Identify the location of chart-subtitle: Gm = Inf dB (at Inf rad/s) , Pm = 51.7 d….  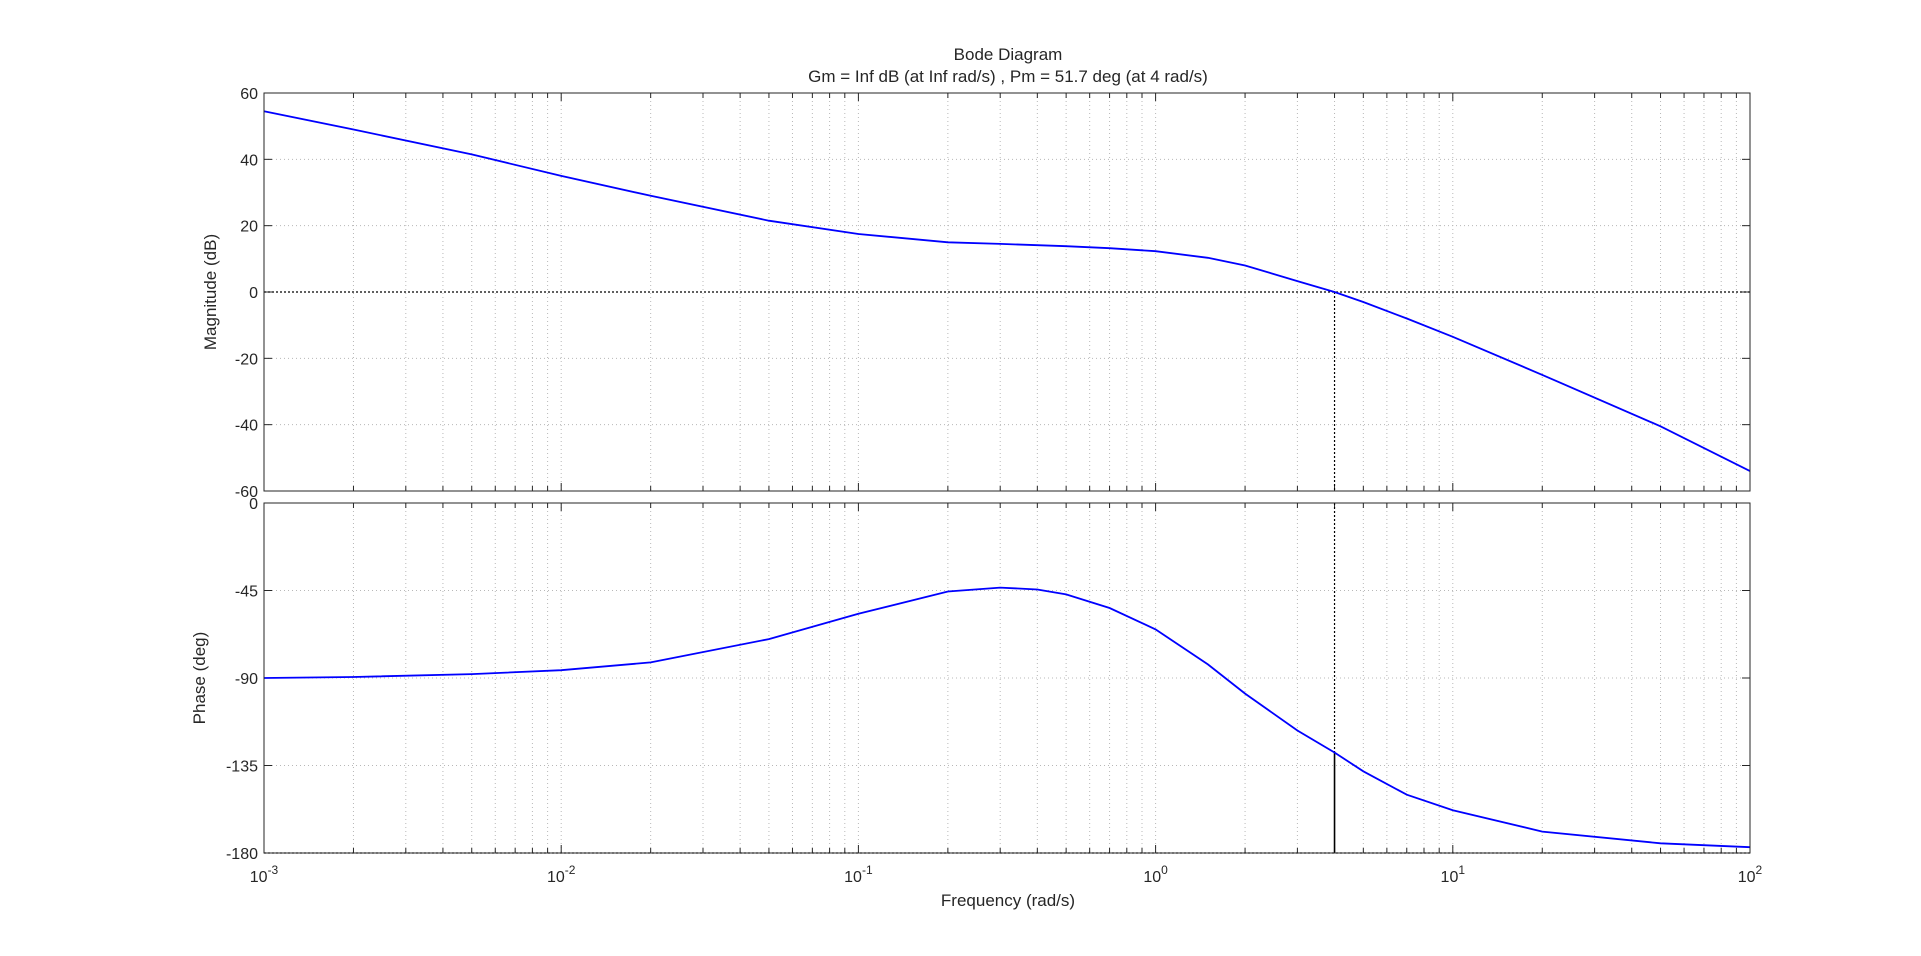
(1008, 76).